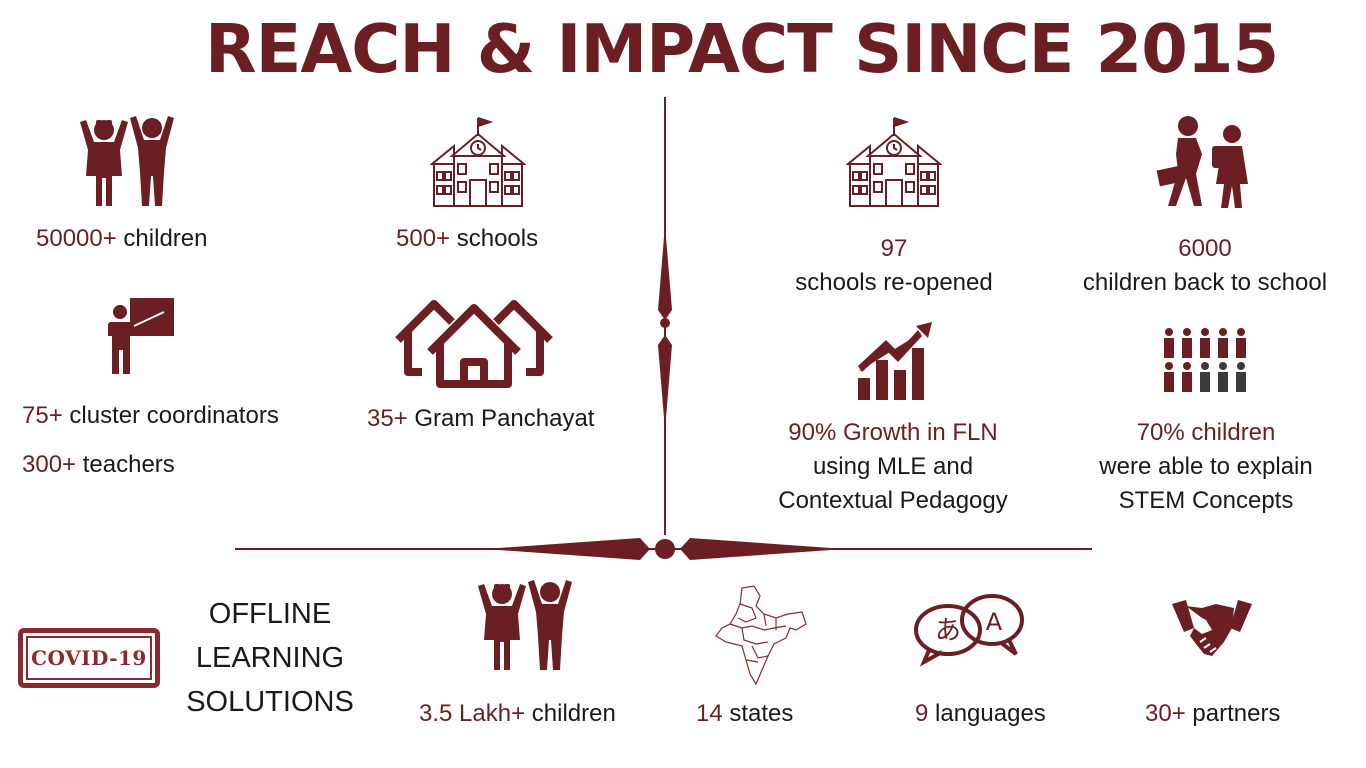 The image size is (1366, 768). I want to click on crowd-icon, so click(1205, 360).